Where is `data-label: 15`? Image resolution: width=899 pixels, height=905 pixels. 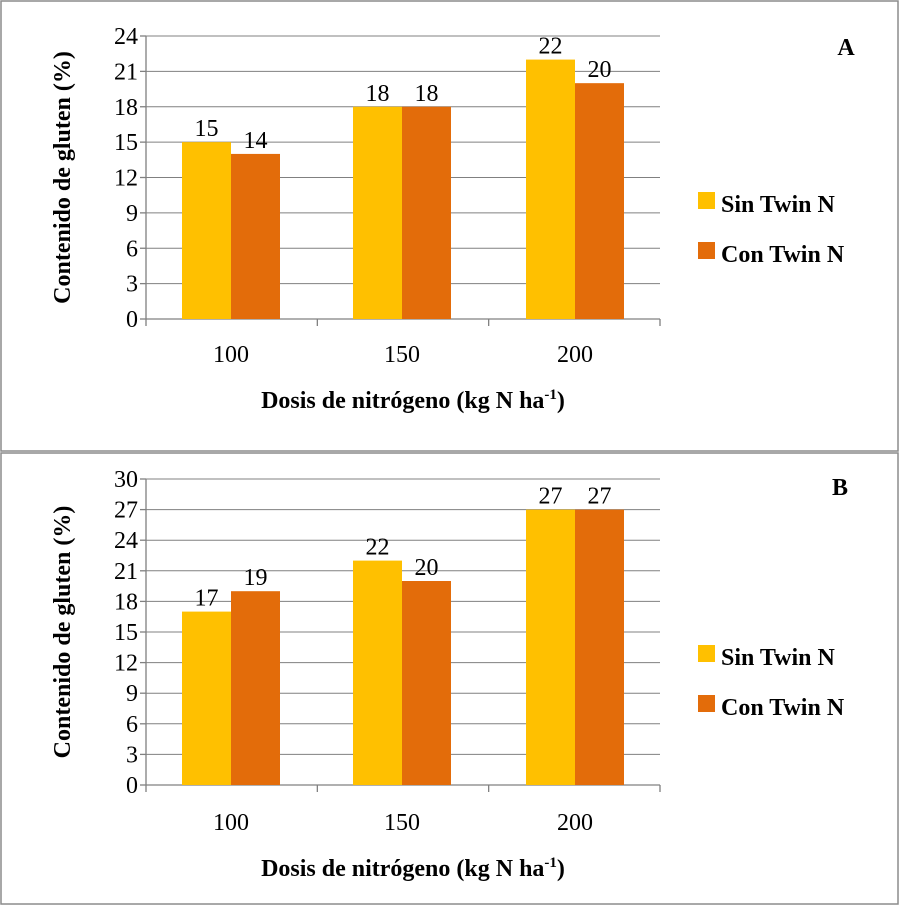 data-label: 15 is located at coordinates (207, 129).